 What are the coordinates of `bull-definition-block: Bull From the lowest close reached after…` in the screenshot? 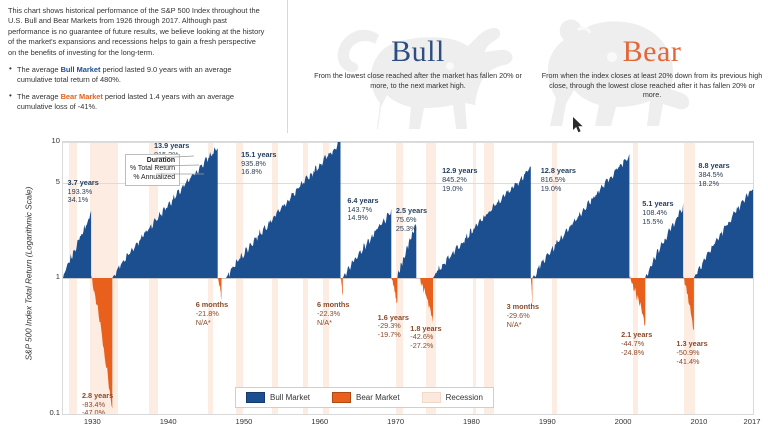 It's located at (418, 63).